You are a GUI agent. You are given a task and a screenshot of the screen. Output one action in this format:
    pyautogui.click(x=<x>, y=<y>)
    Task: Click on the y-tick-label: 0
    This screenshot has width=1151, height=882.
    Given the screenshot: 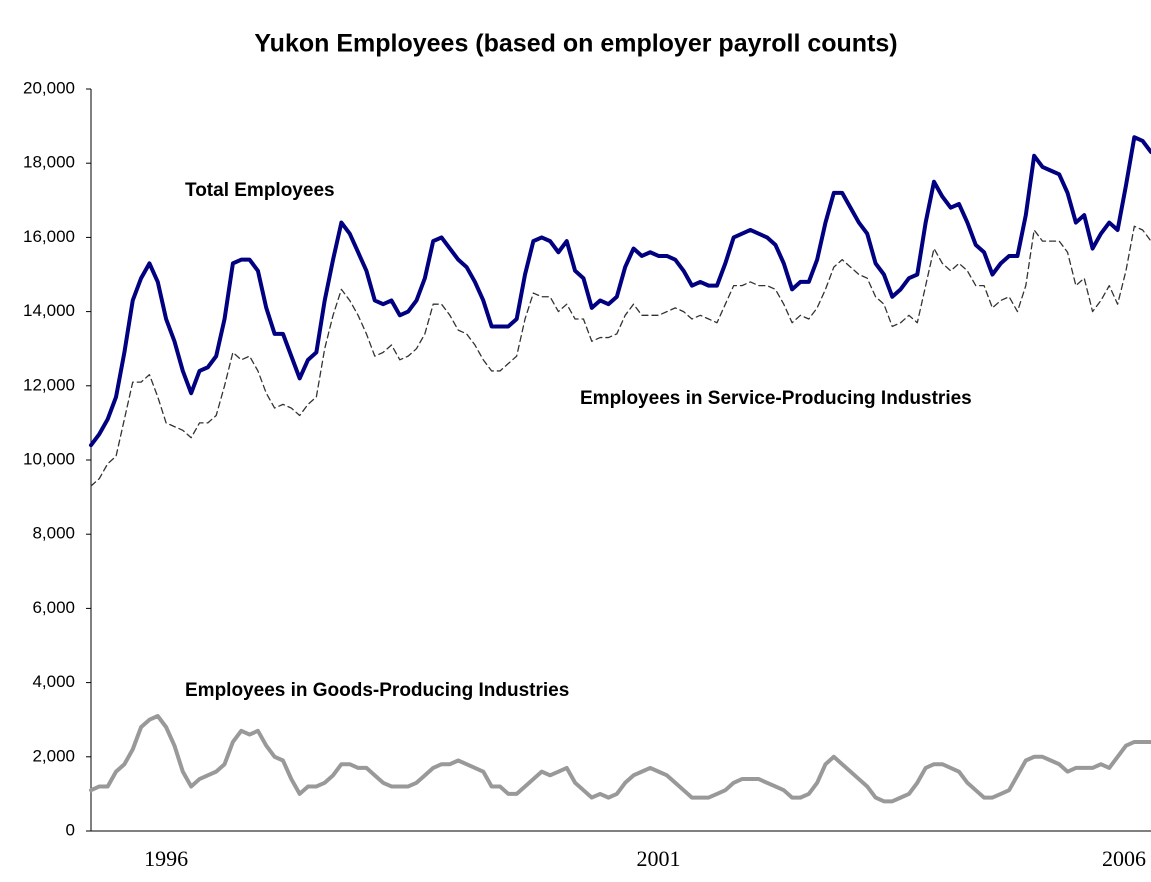 What is the action you would take?
    pyautogui.click(x=70, y=829)
    